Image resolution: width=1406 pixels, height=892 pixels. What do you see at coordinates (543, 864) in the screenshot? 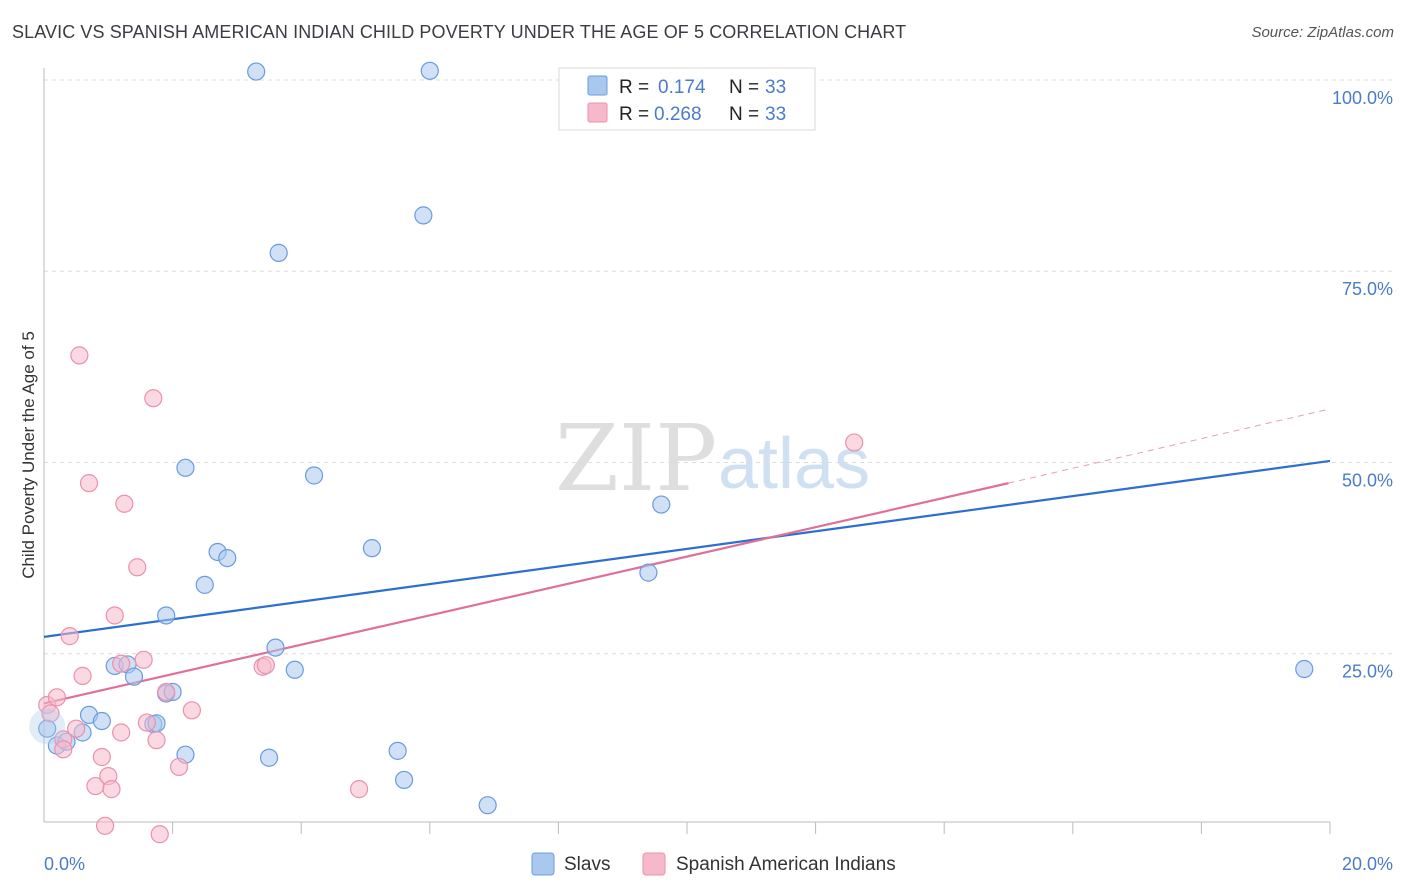
I see `legend-bottom-swatch-slavs` at bounding box center [543, 864].